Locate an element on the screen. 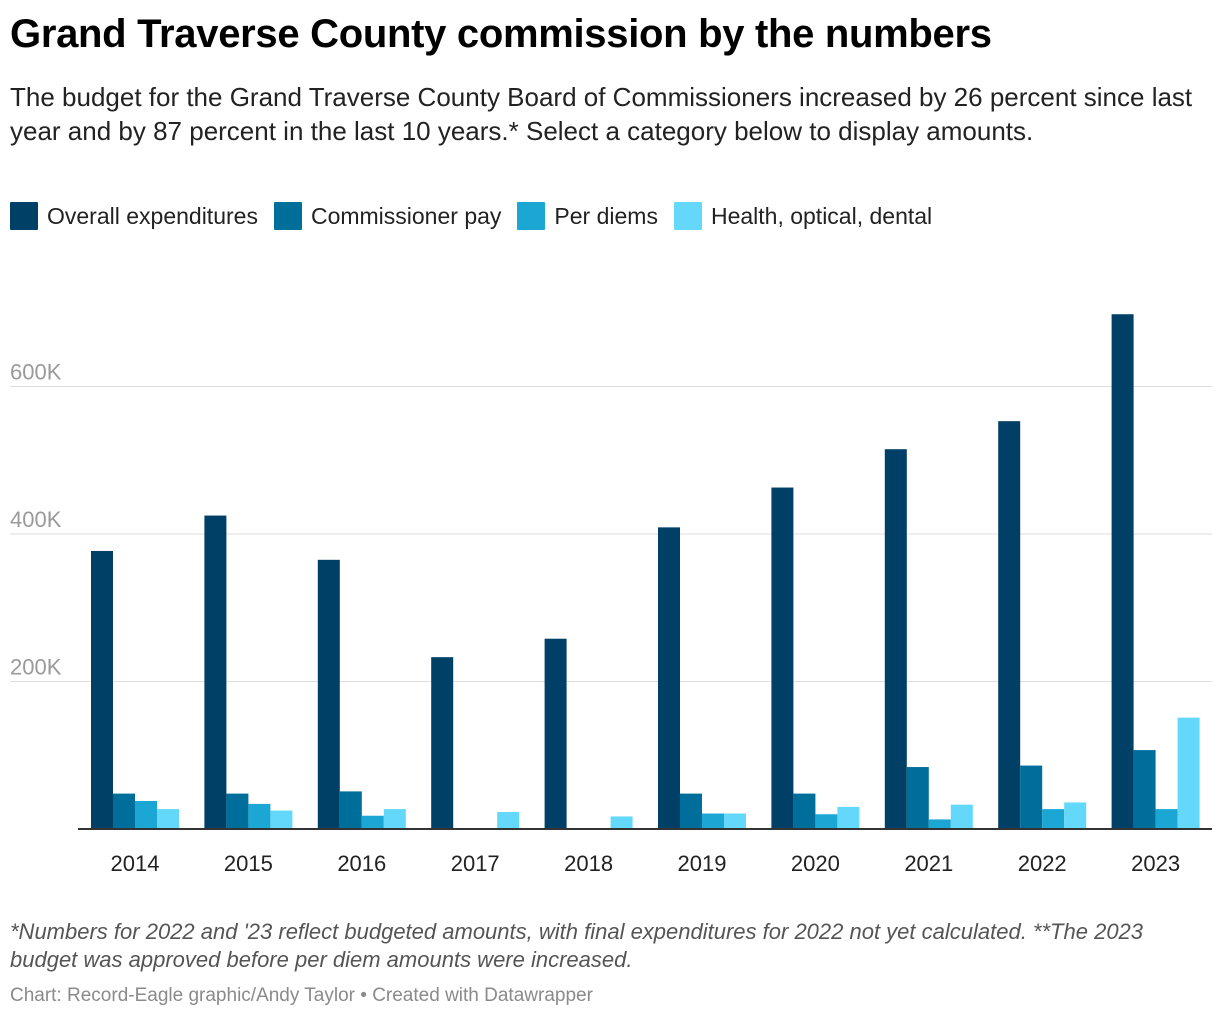 The width and height of the screenshot is (1220, 1020). legend-item-commissioner-pay: Commissioner pay is located at coordinates (387, 216).